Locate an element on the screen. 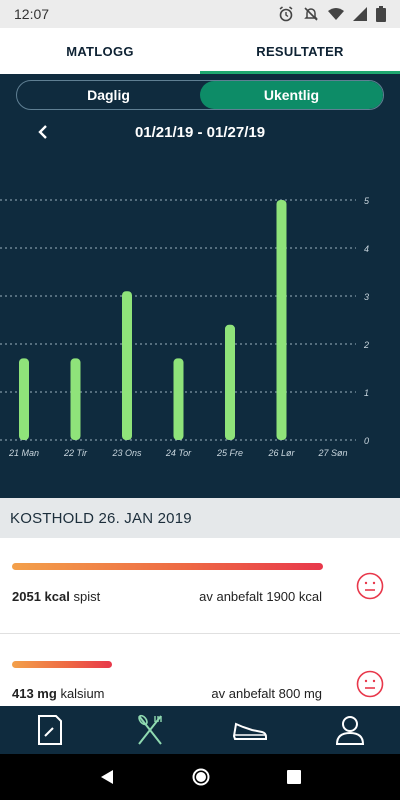 This screenshot has width=400, height=800. calories-label: spist is located at coordinates (87, 596).